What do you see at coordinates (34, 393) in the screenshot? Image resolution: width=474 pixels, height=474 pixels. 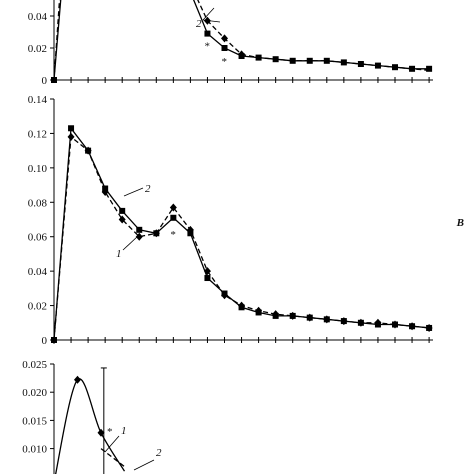 I see `y-tick-label: 0.020` at bounding box center [34, 393].